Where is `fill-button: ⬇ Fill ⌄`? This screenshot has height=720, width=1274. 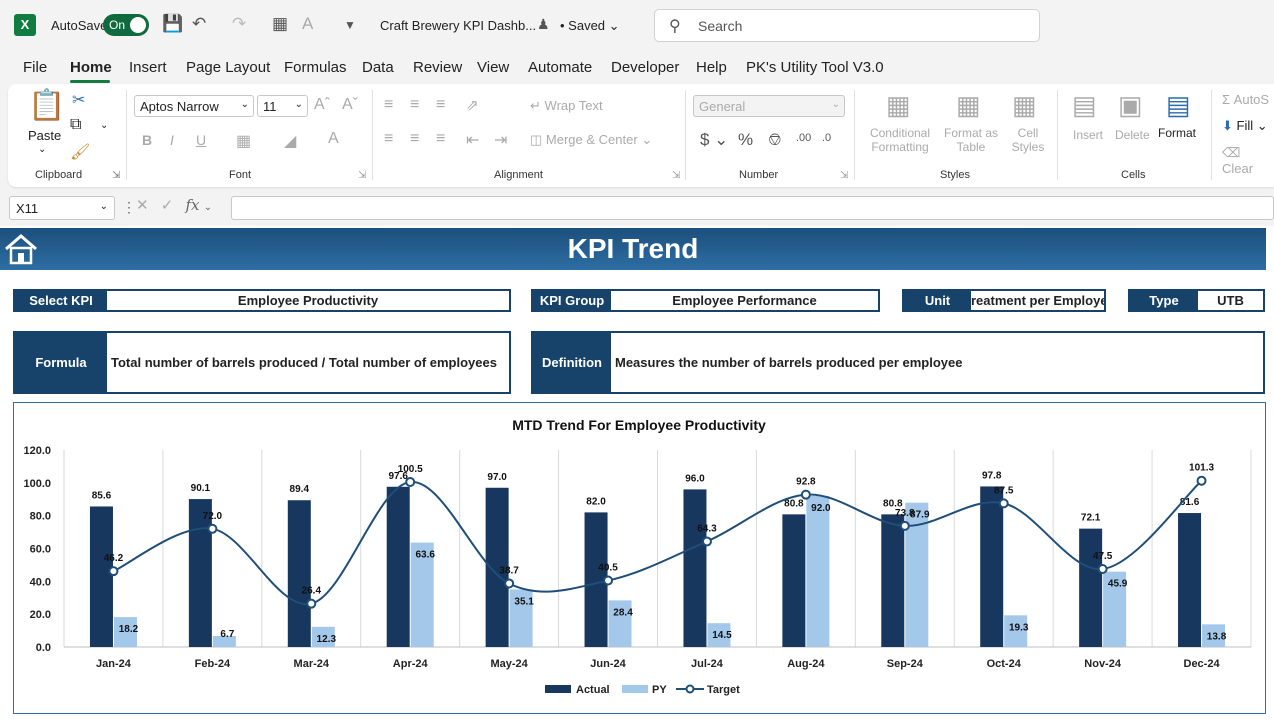
fill-button: ⬇ Fill ⌄ is located at coordinates (1245, 126).